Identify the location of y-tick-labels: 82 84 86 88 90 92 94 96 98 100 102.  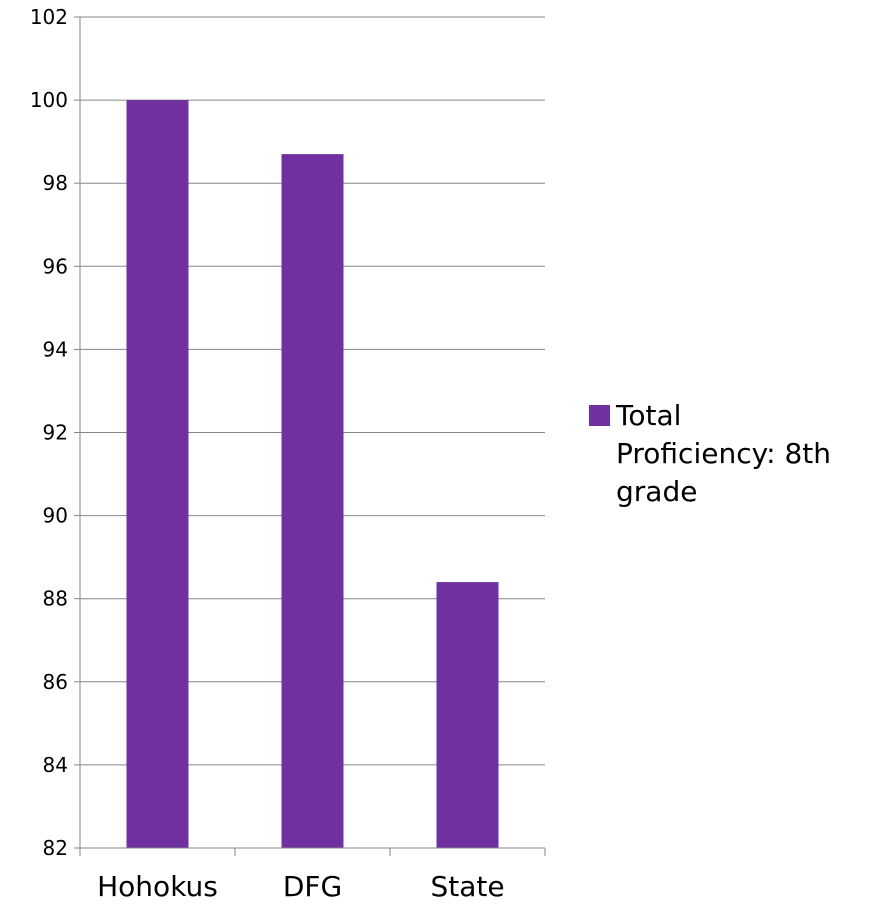
(49, 432).